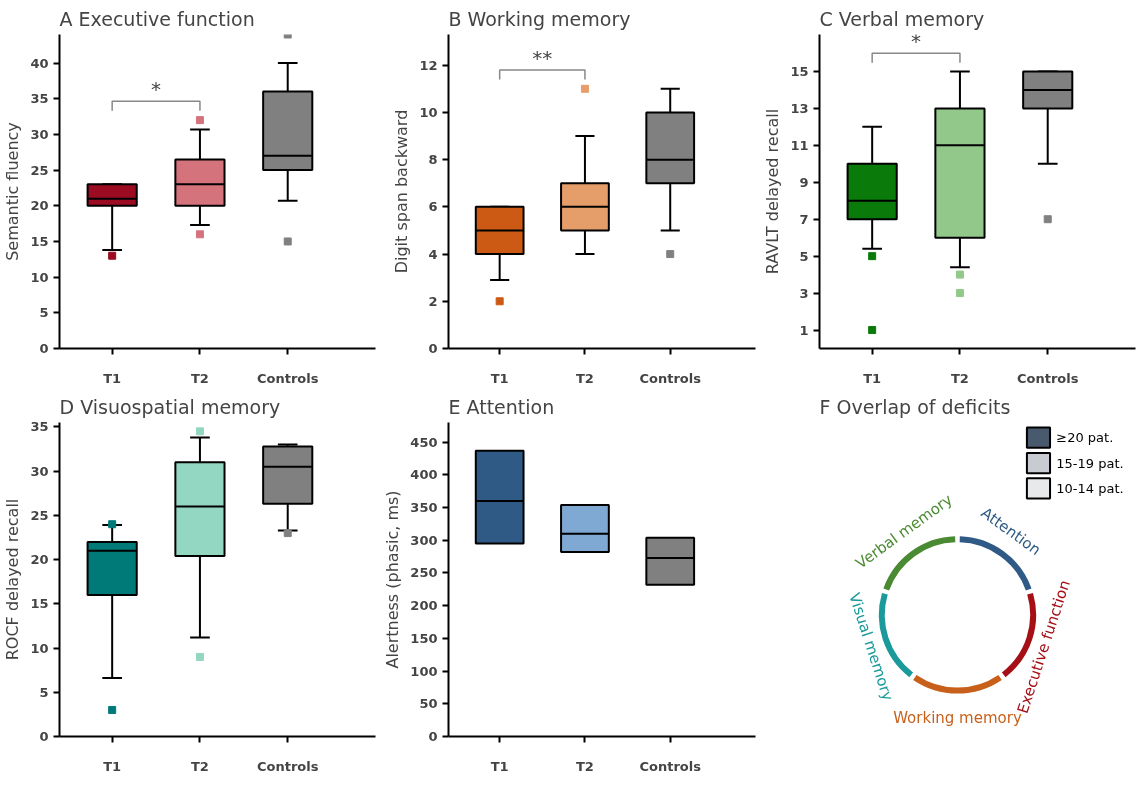 Image resolution: width=1144 pixels, height=792 pixels. Describe the element at coordinates (804, 219) in the screenshot. I see `y-tick-label: 7` at that location.